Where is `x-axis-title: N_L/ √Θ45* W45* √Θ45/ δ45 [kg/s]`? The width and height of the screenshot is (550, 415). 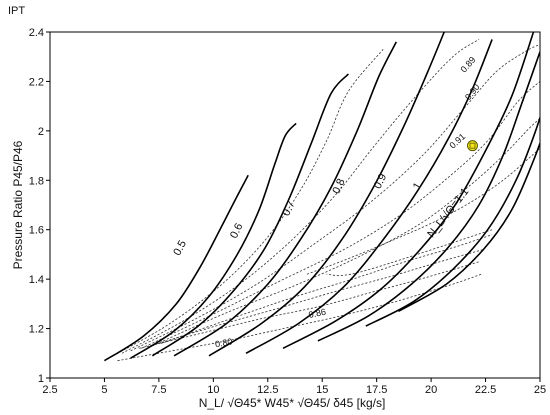 x-axis-title: N_L/ √Θ45* W45* √Θ45/ δ45 [kg/s] is located at coordinates (292, 403).